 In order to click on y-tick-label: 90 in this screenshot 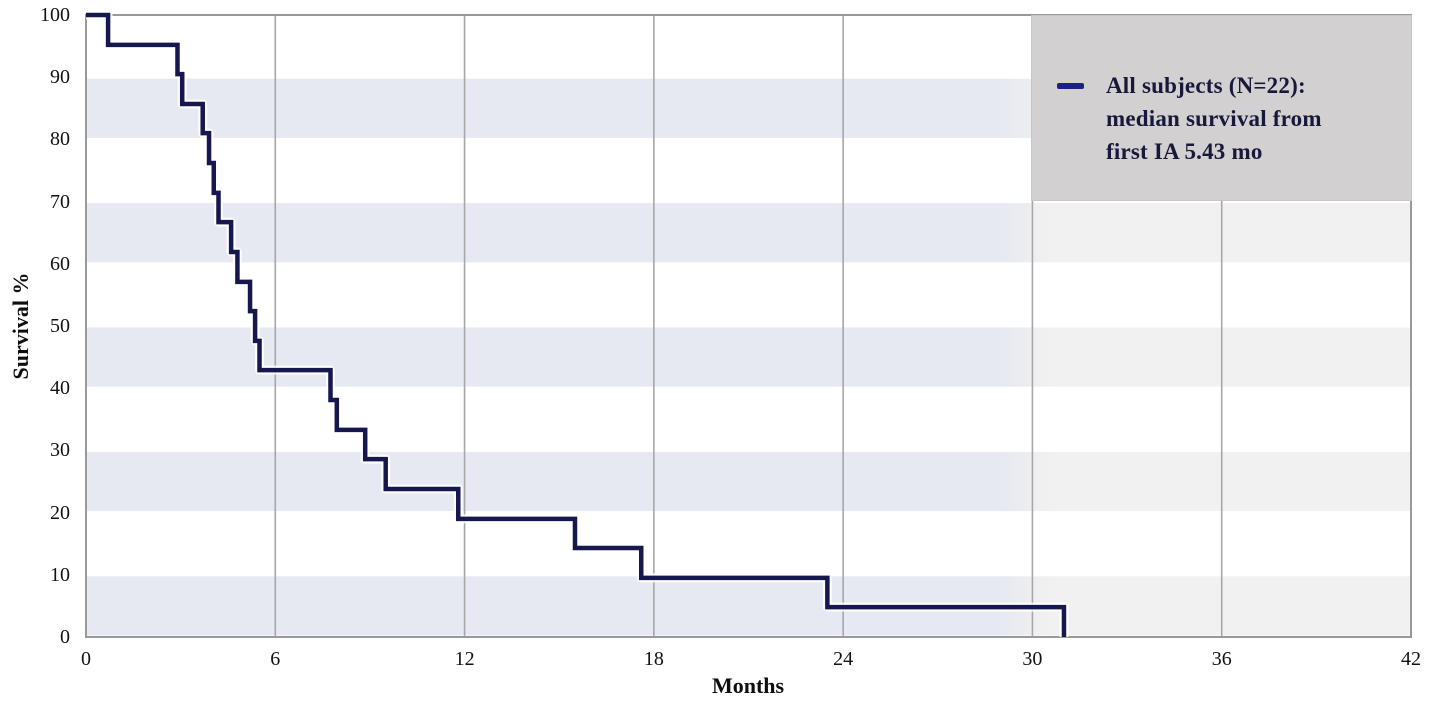, I will do `click(60, 77)`.